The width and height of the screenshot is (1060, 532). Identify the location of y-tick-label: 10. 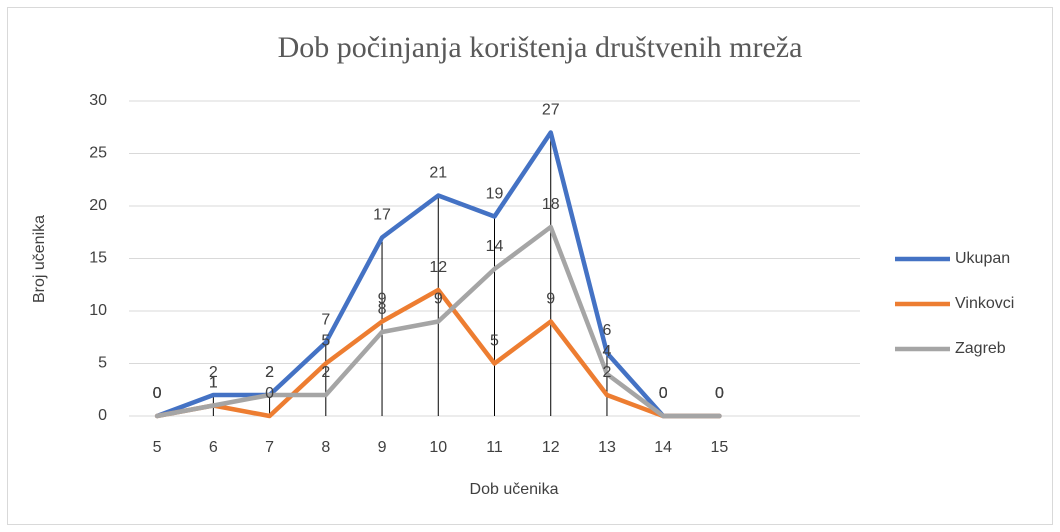
(98, 310).